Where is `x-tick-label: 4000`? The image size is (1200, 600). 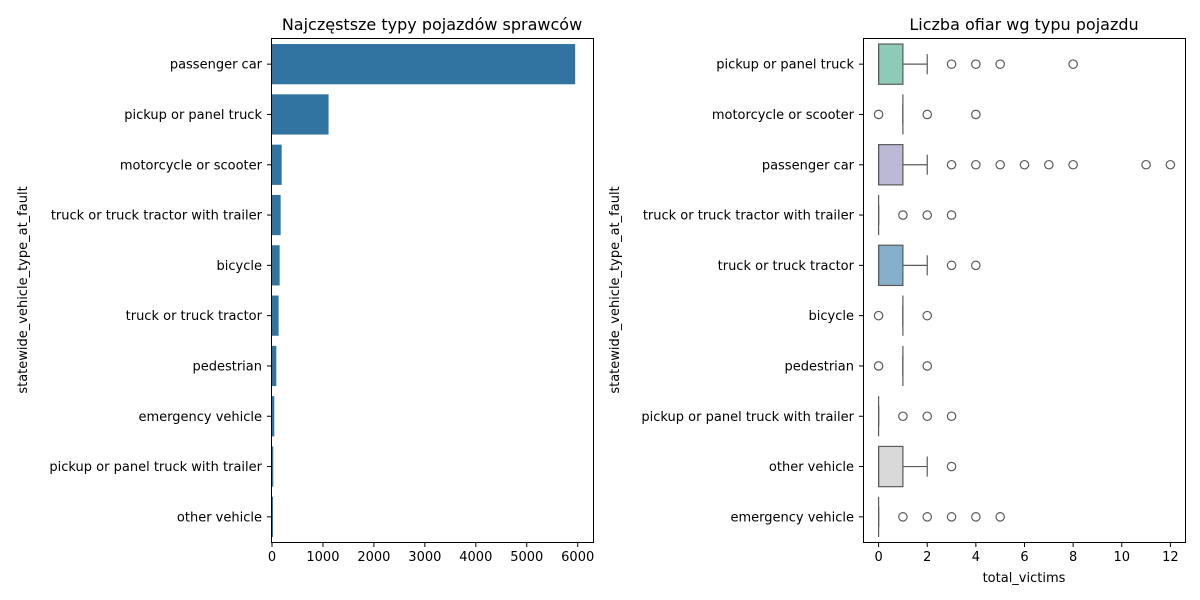 x-tick-label: 4000 is located at coordinates (475, 557).